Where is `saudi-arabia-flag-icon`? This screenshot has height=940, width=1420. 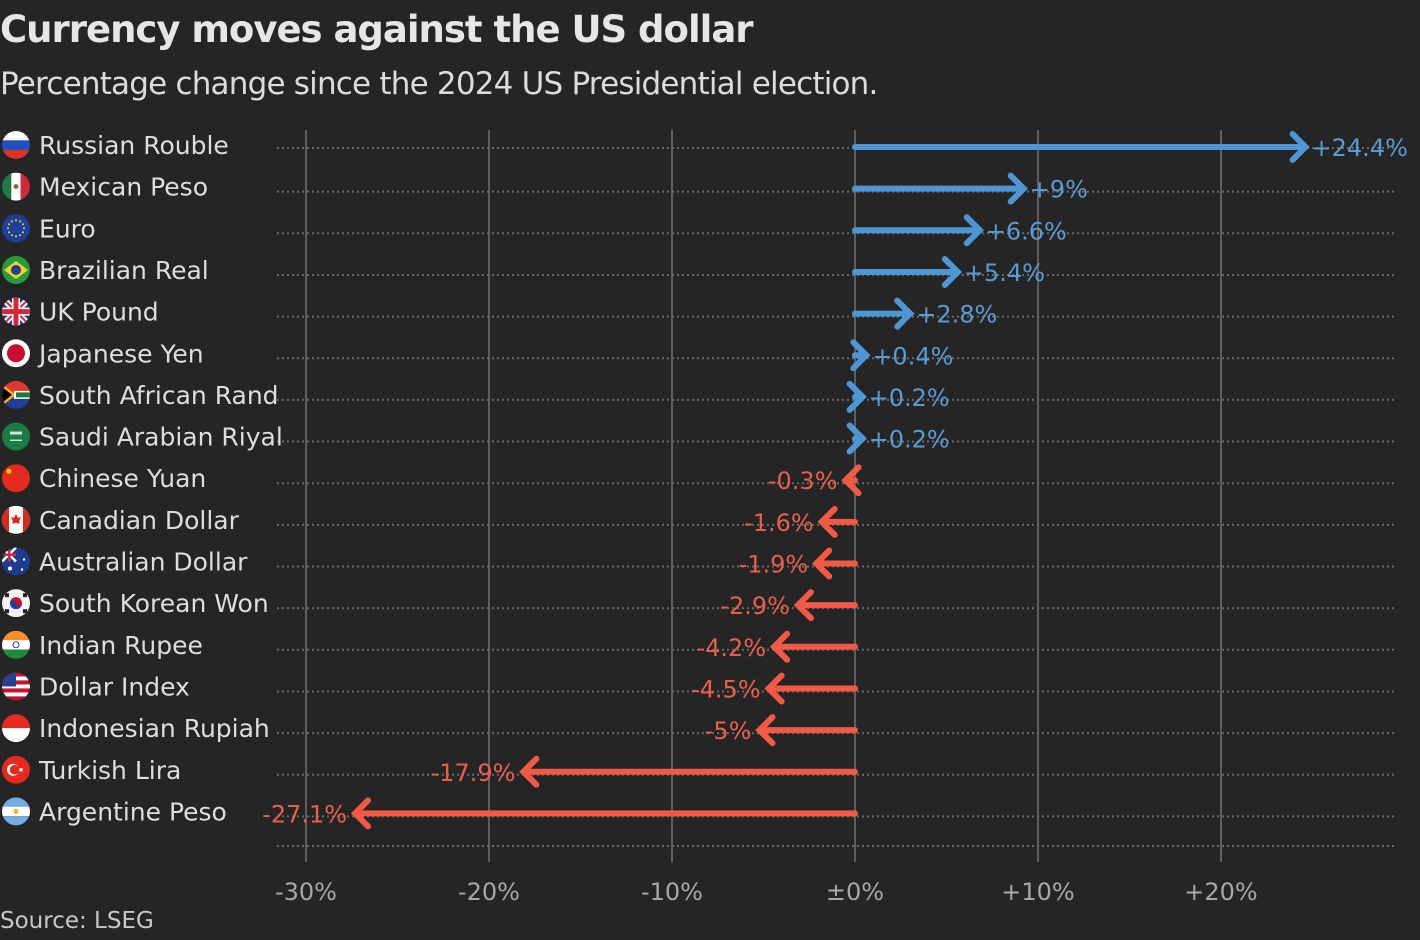
saudi-arabia-flag-icon is located at coordinates (16, 436).